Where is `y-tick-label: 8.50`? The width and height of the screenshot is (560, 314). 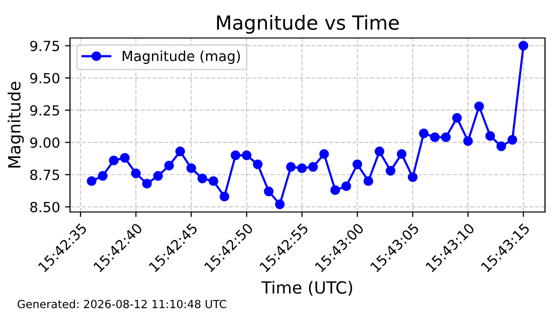
y-tick-label: 8.50 is located at coordinates (45, 207).